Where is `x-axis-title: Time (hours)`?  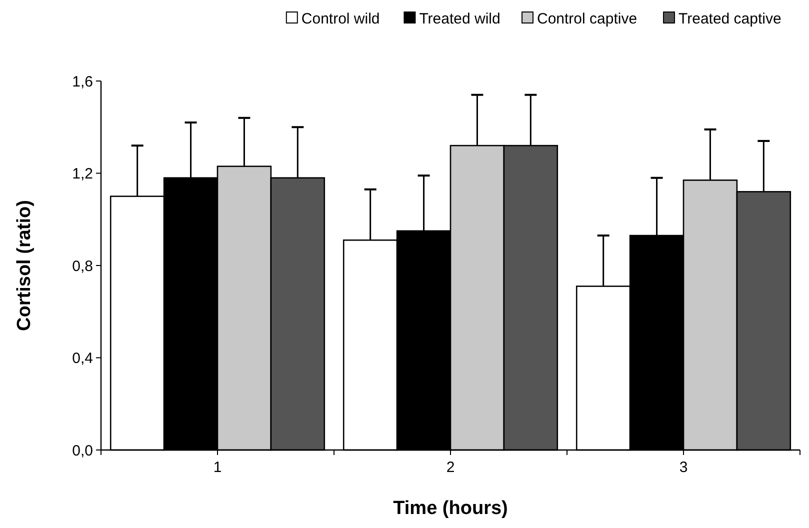
x-axis-title: Time (hours) is located at coordinates (450, 508).